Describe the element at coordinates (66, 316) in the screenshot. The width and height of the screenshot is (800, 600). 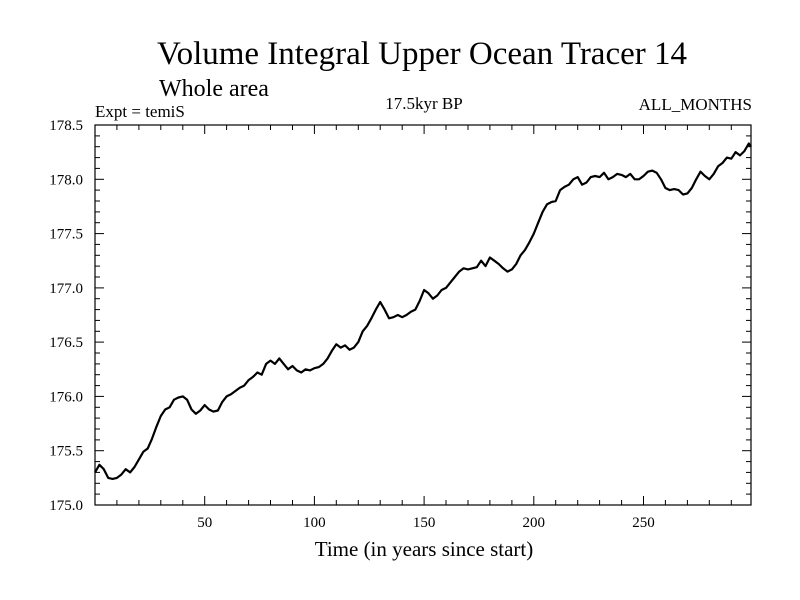
I see `y-tick-labels: 175.0 175.5 176.0 176.5 177.0 177.5 178.0 178.5` at that location.